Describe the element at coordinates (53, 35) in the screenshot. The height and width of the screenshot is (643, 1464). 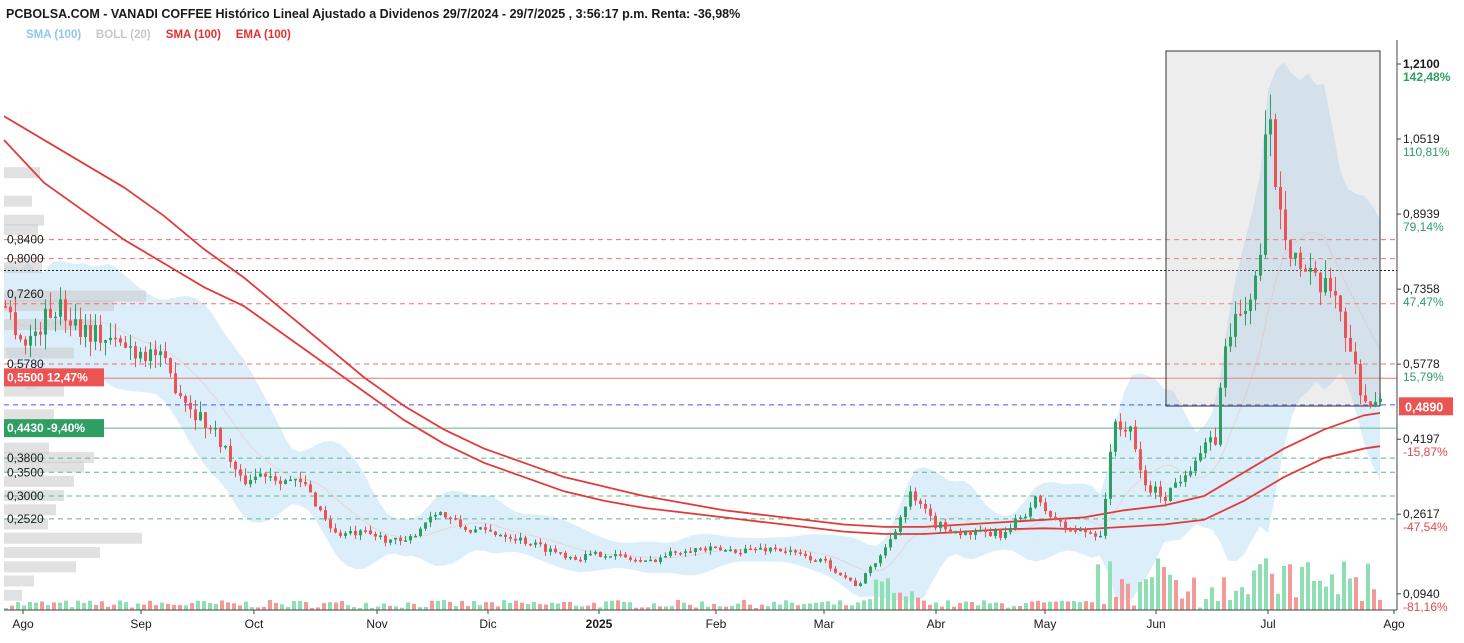
I see `legend-item: SMA (100)` at that location.